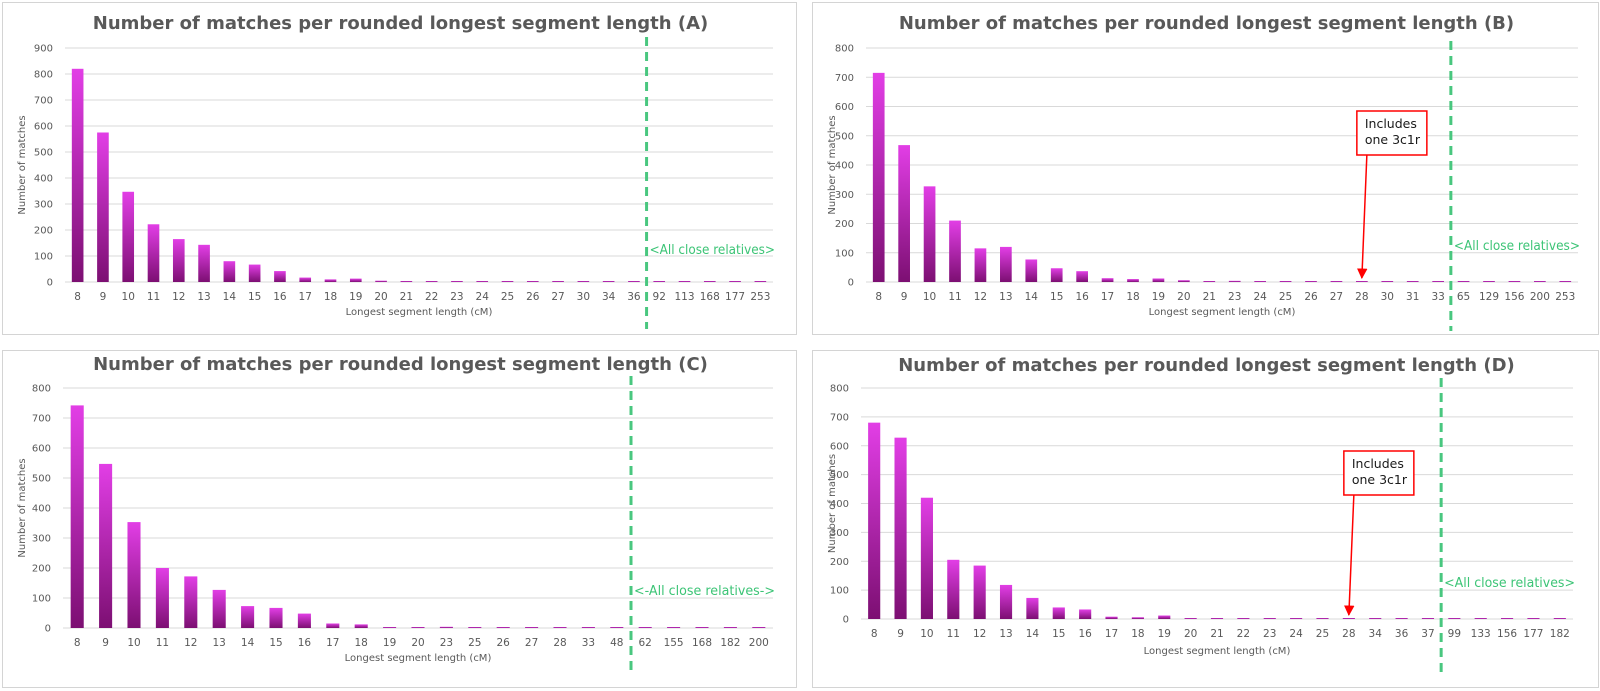  Describe the element at coordinates (1285, 297) in the screenshot. I see `x-tick-label: 25` at that location.